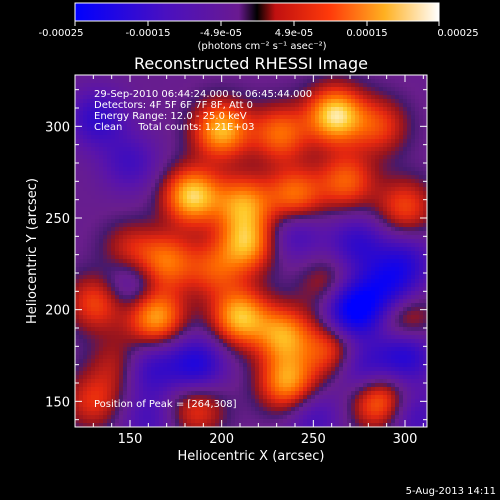 This screenshot has width=500, height=500. What do you see at coordinates (170, 116) in the screenshot?
I see `annotation-energy-range: Energy Range: 12.0 - 25.0 keV` at bounding box center [170, 116].